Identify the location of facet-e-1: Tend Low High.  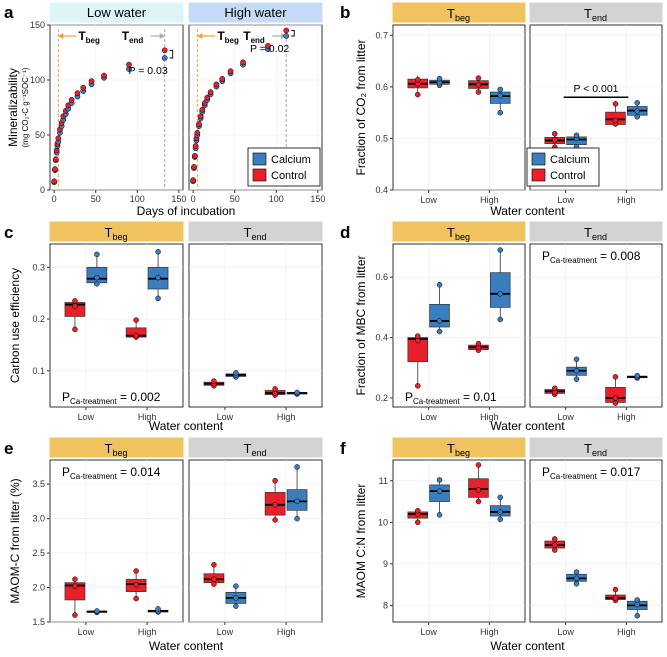
(255, 537).